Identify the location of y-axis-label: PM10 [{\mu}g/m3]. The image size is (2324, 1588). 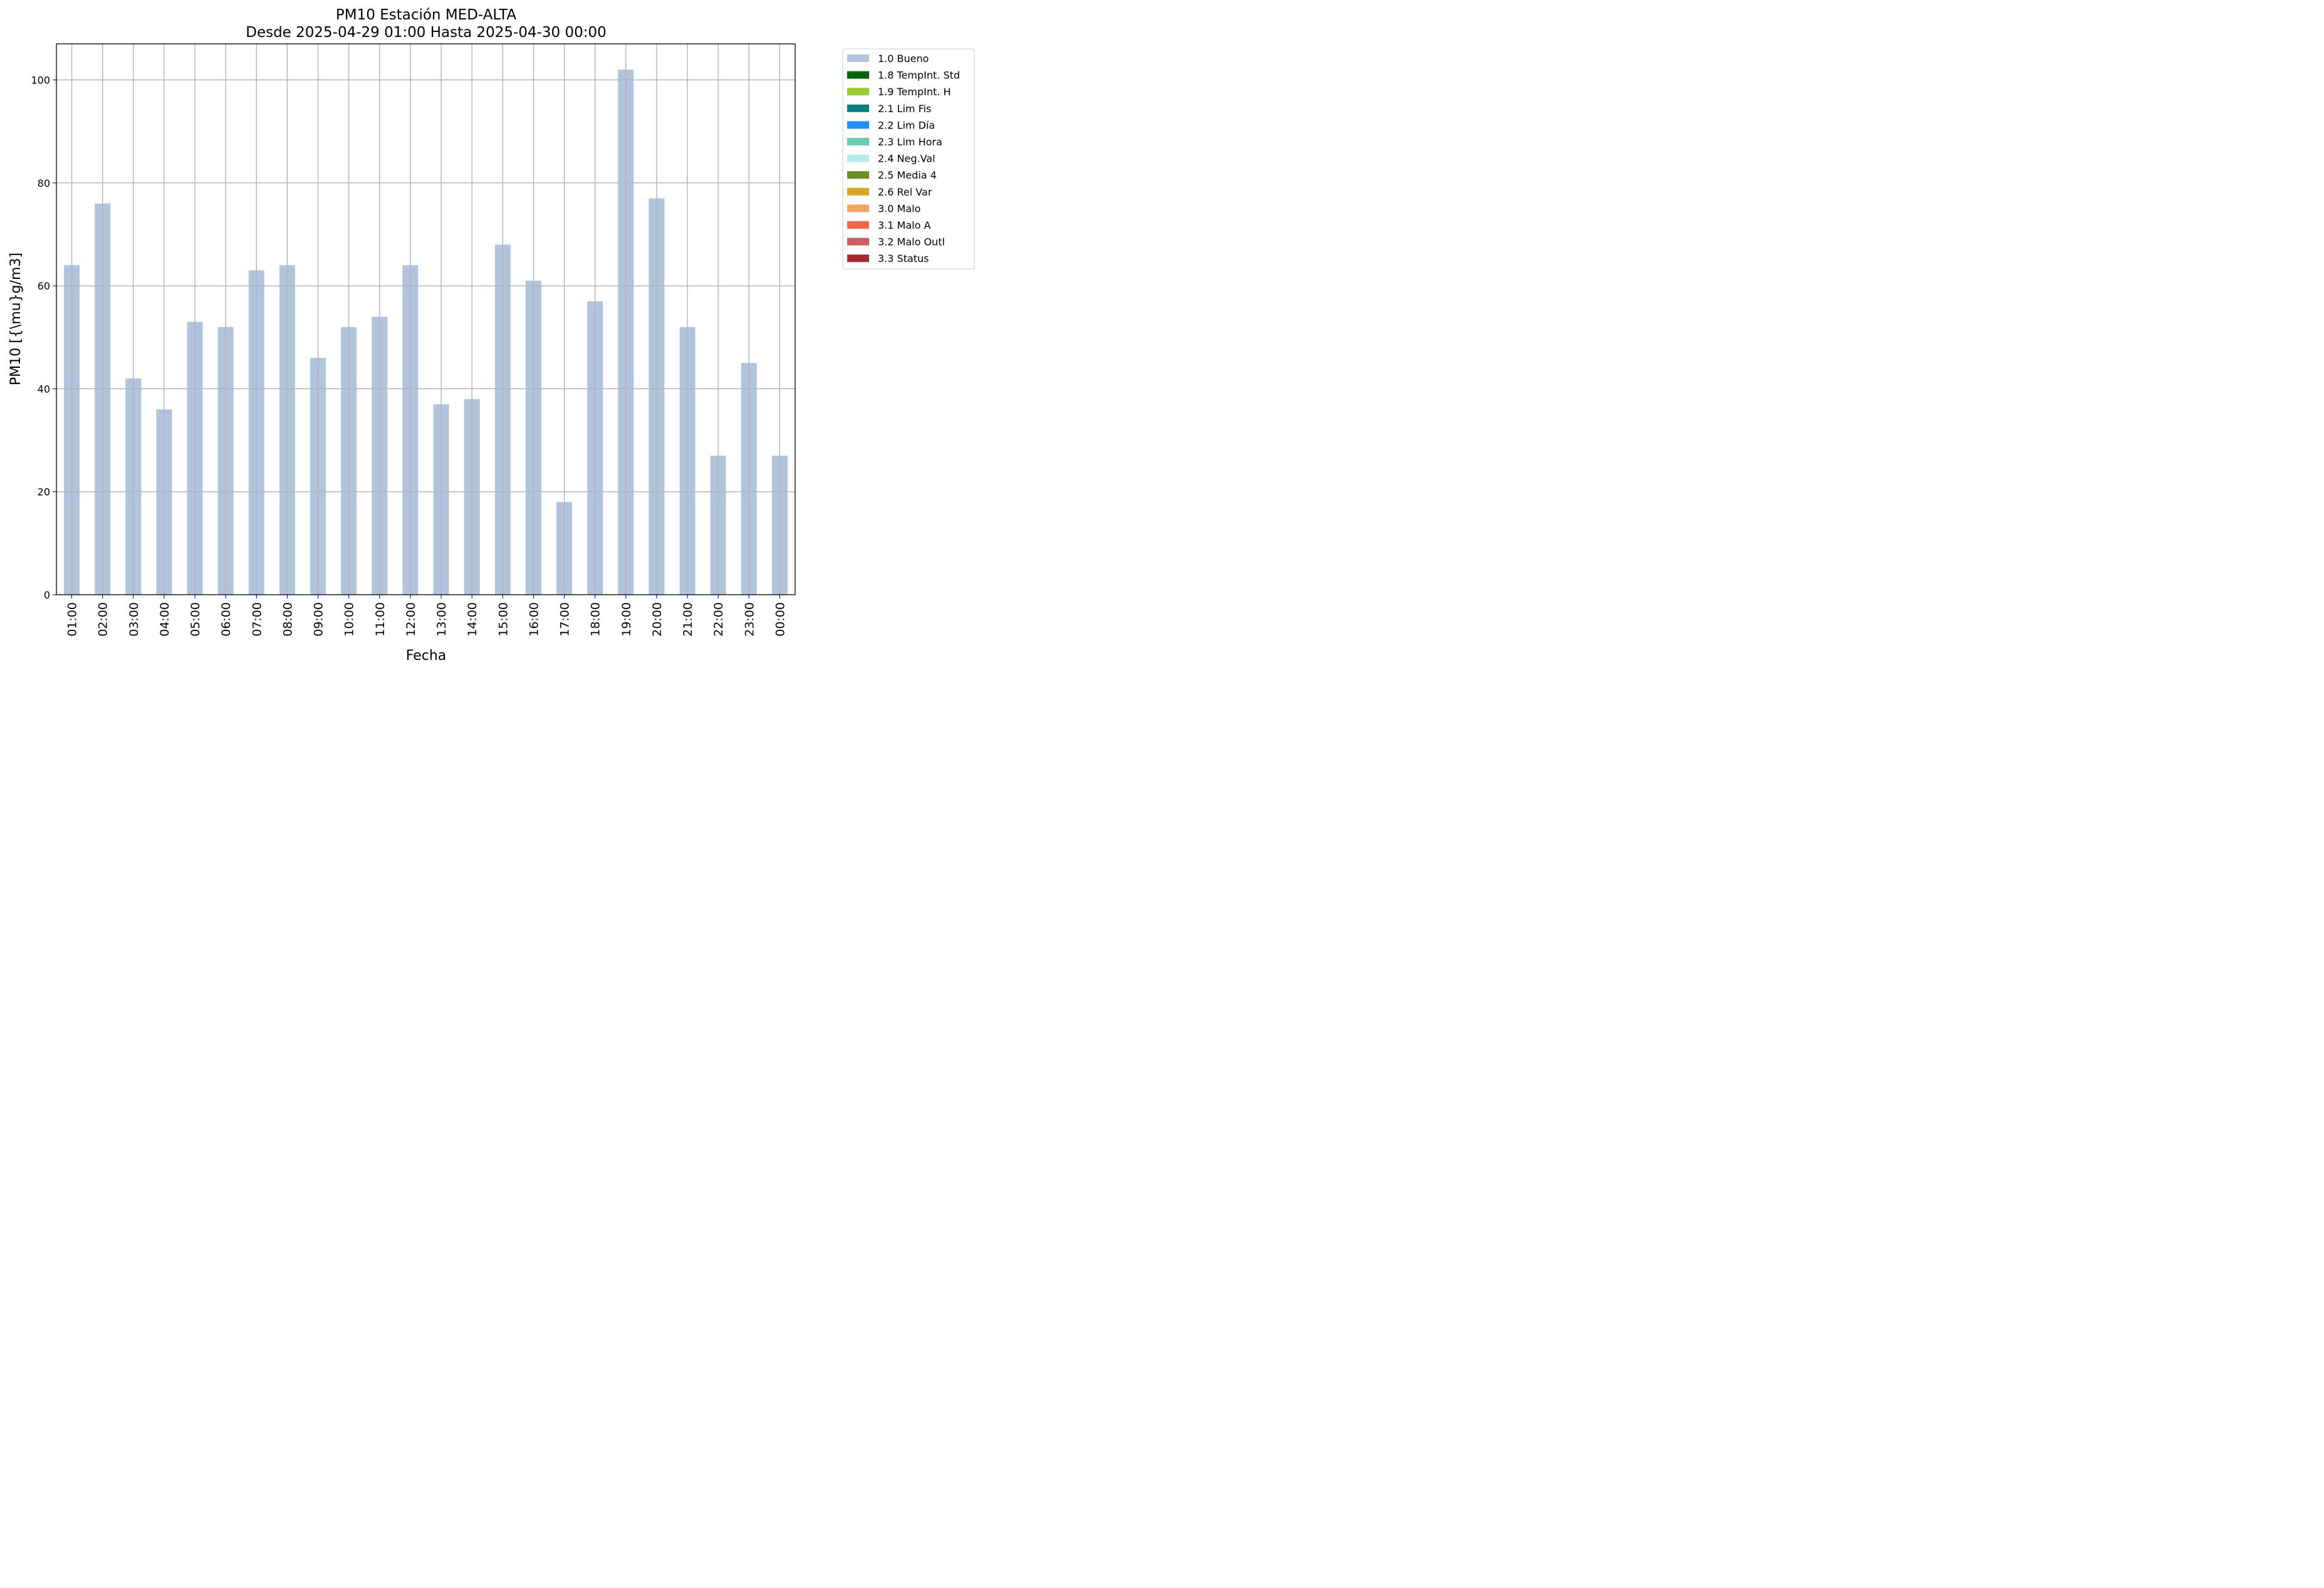
(16, 319).